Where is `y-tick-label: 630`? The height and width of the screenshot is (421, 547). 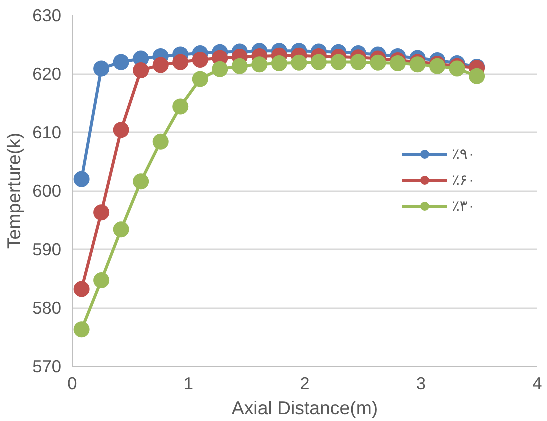 y-tick-label: 630 is located at coordinates (47, 16).